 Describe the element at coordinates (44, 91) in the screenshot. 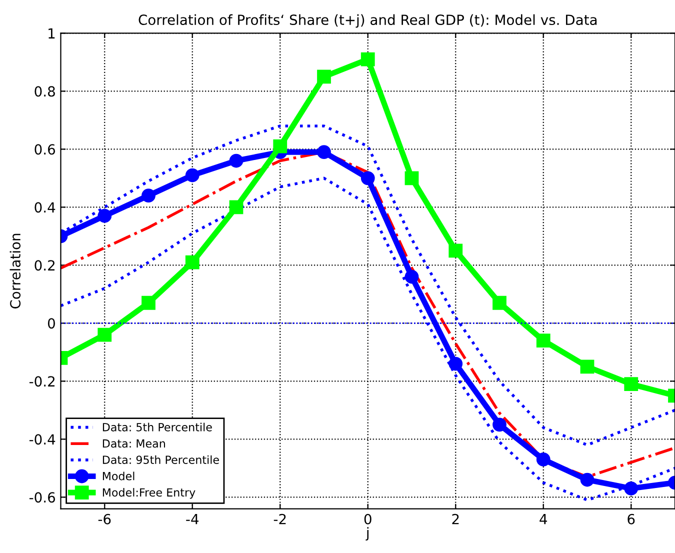

I see `y-tick-label: 0.8` at that location.